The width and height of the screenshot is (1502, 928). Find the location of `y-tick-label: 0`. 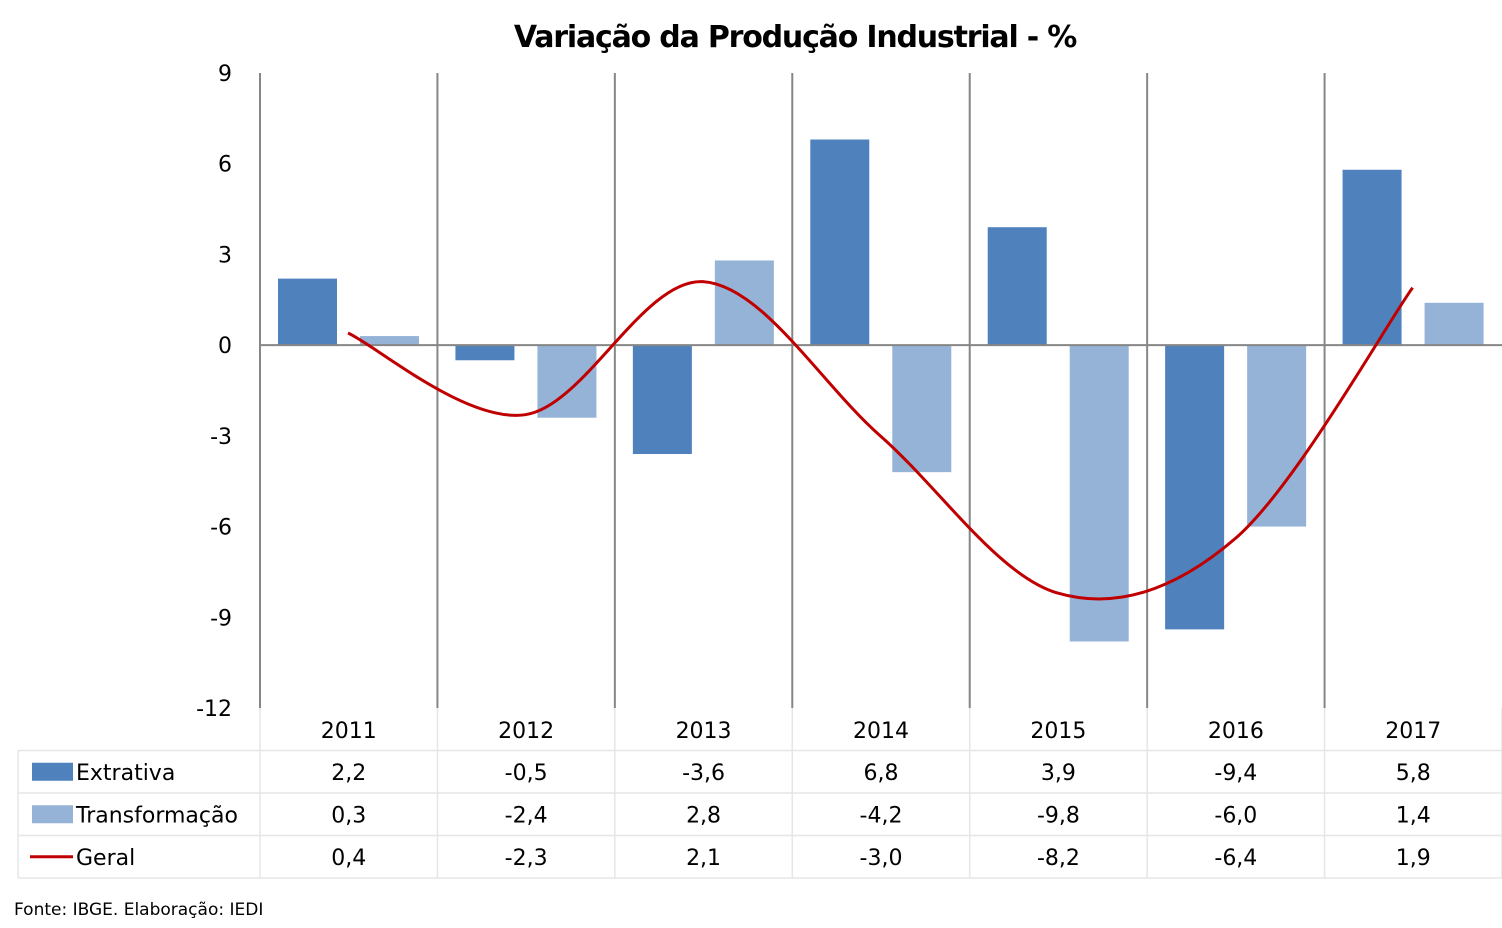

y-tick-label: 0 is located at coordinates (225, 346).